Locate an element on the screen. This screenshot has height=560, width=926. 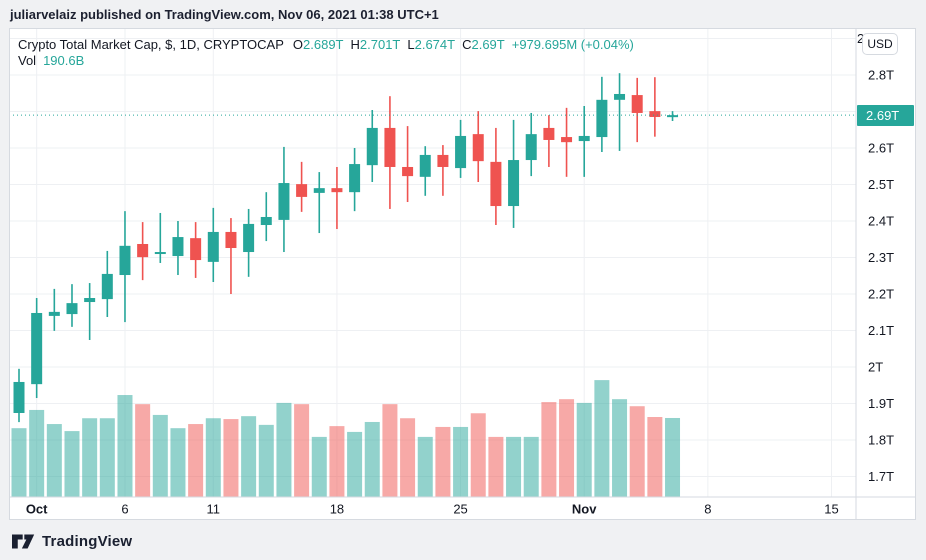
legend-volume-row: Vol 190.6B is located at coordinates (326, 60).